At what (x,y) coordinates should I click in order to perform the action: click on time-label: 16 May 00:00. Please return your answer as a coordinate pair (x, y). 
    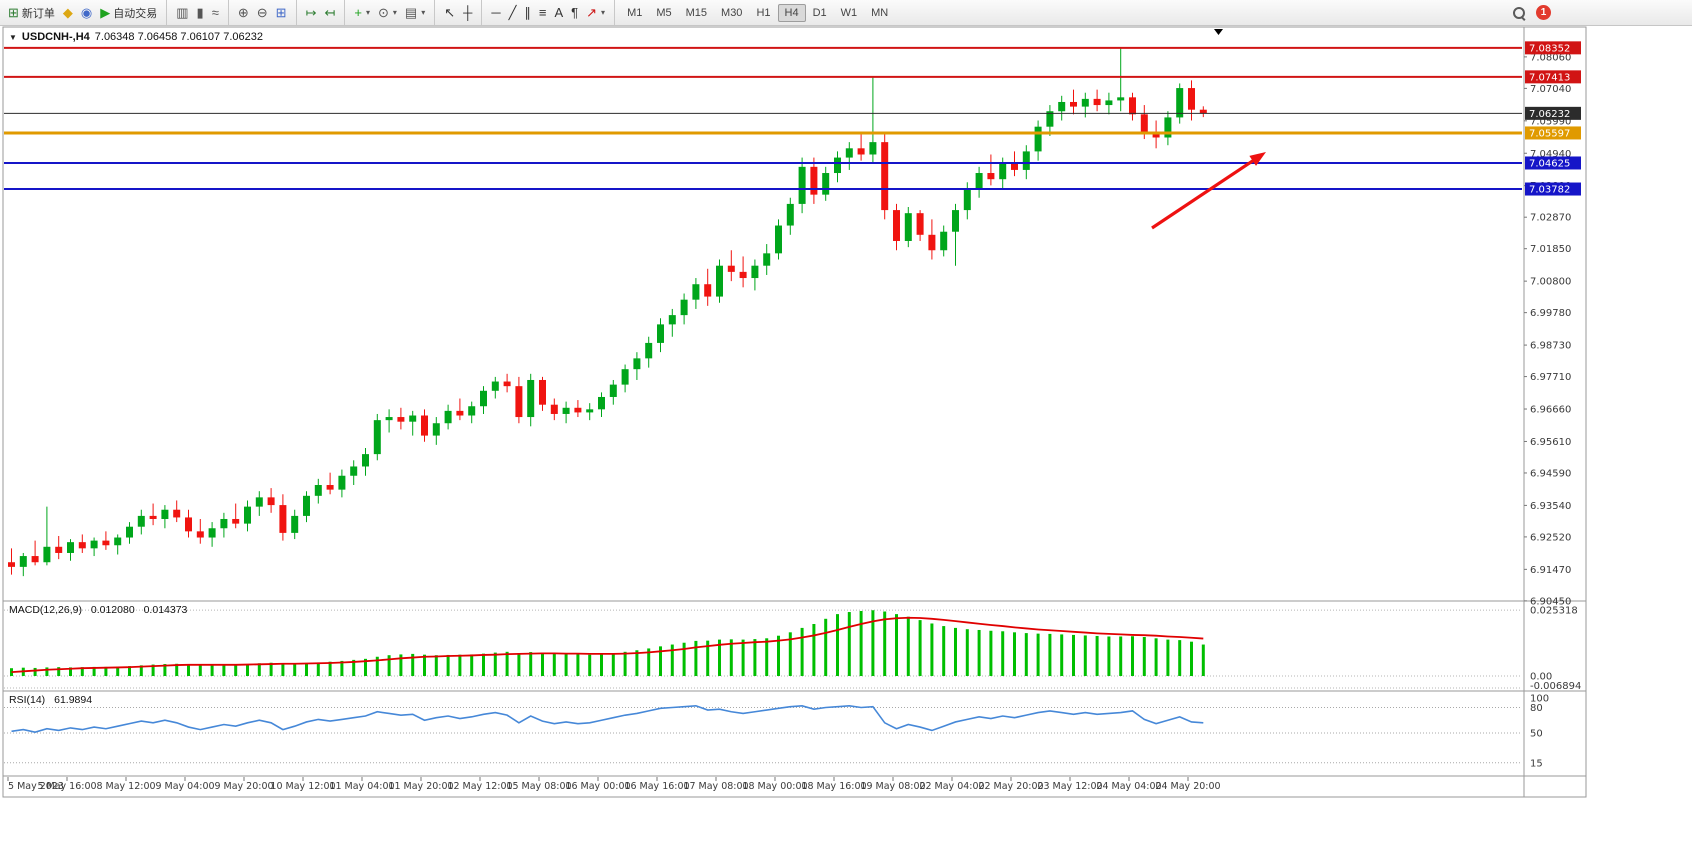
    Looking at the image, I should click on (597, 786).